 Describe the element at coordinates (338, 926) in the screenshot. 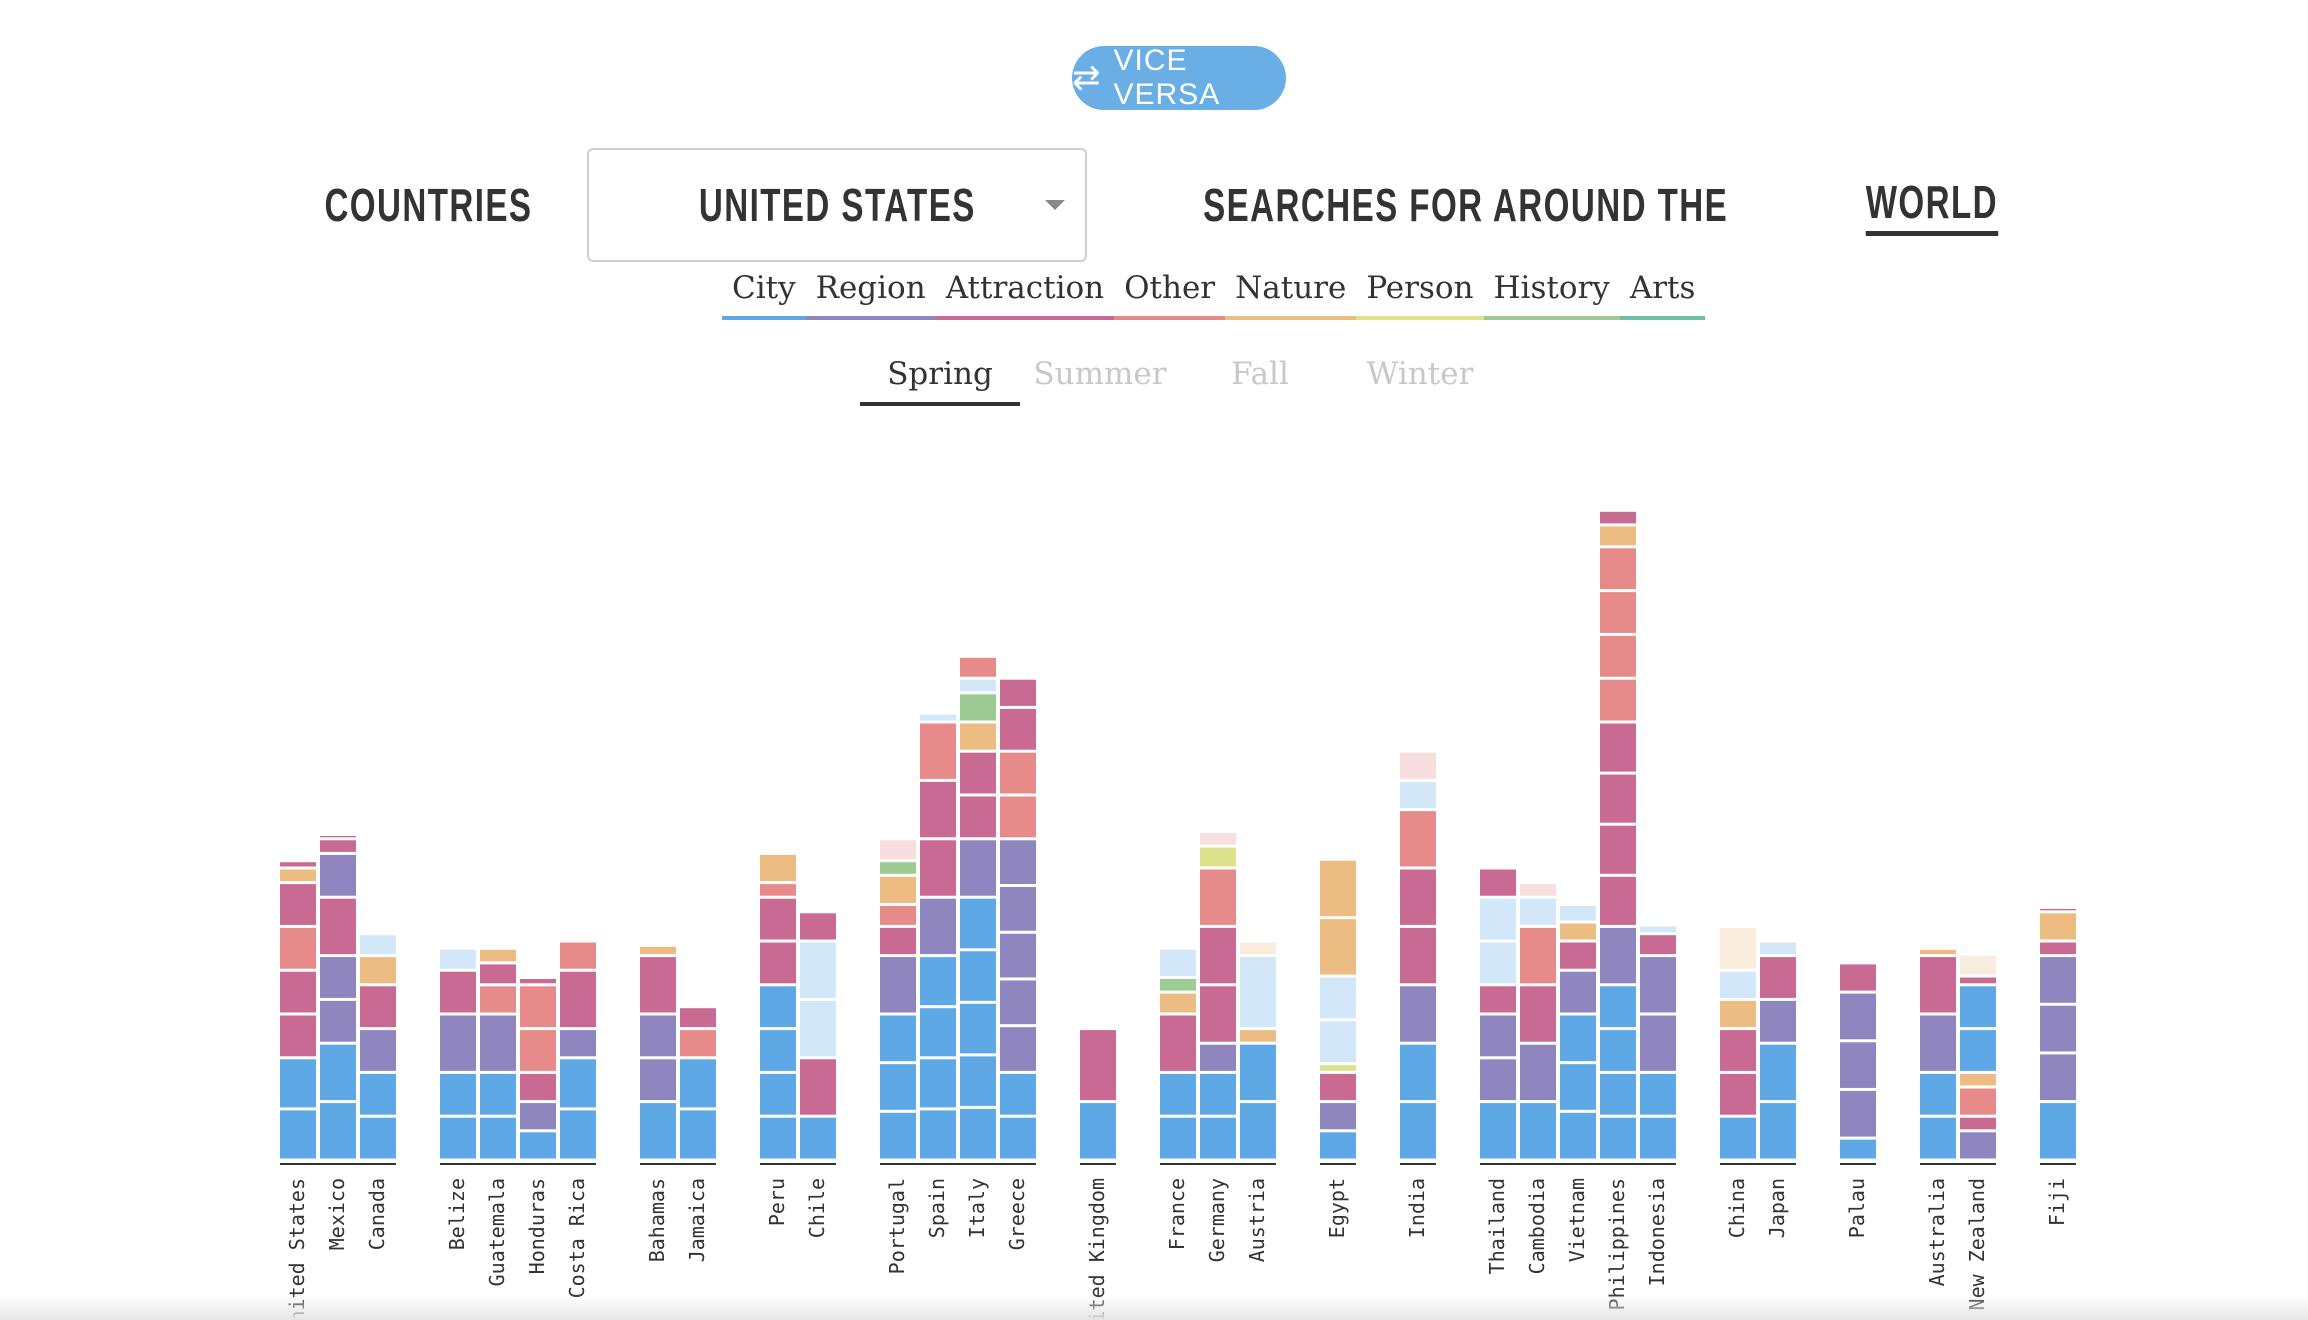

I see `bar-segment-mexico-attraction` at that location.